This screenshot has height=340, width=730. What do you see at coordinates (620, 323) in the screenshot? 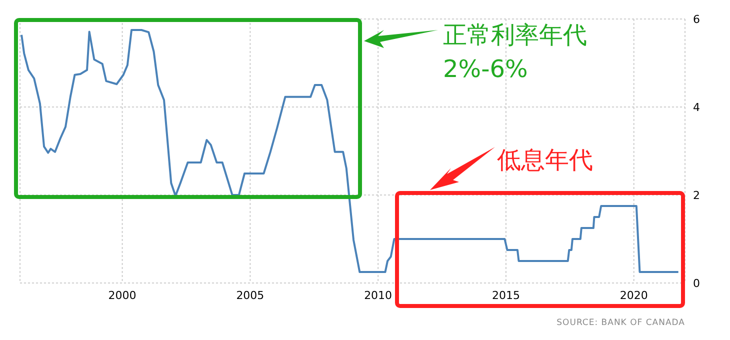
I see `source-note: SOURCE: BANK OF CANADA` at bounding box center [620, 323].